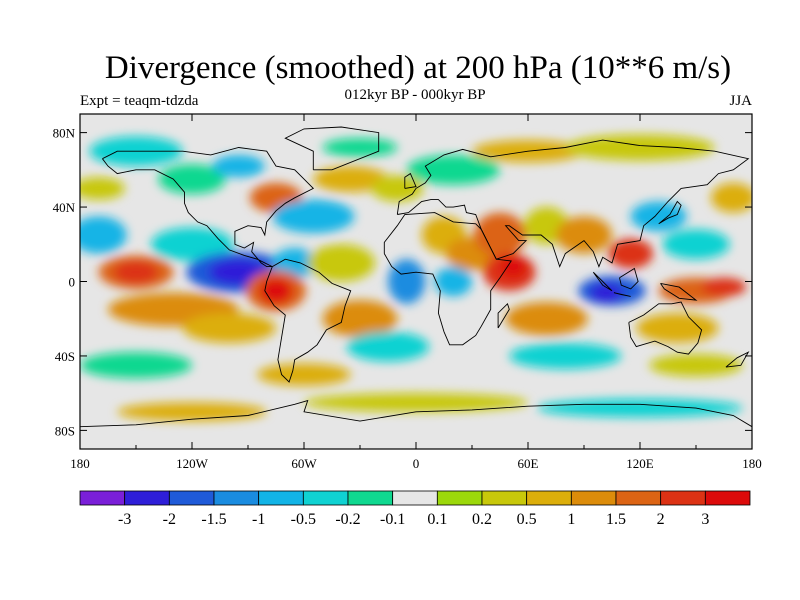 The height and width of the screenshot is (600, 800). Describe the element at coordinates (705, 519) in the screenshot. I see `colorbar-label: 3` at that location.